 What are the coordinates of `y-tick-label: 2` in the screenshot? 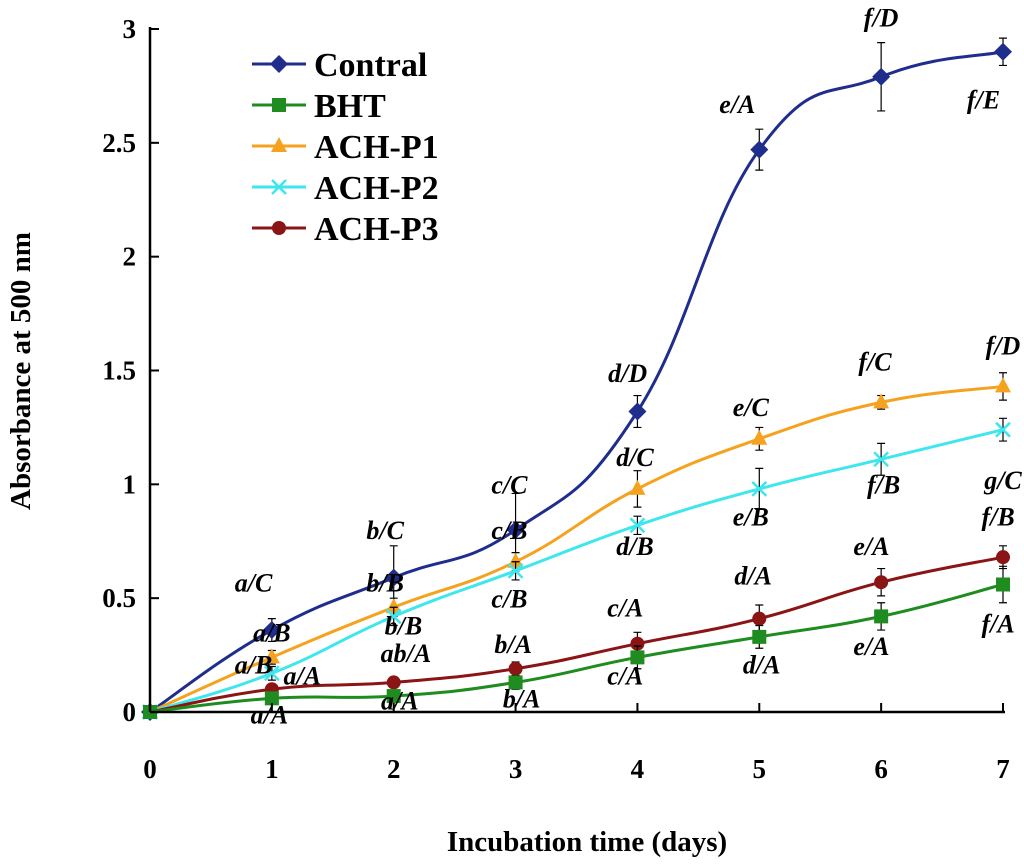 It's located at (130, 257).